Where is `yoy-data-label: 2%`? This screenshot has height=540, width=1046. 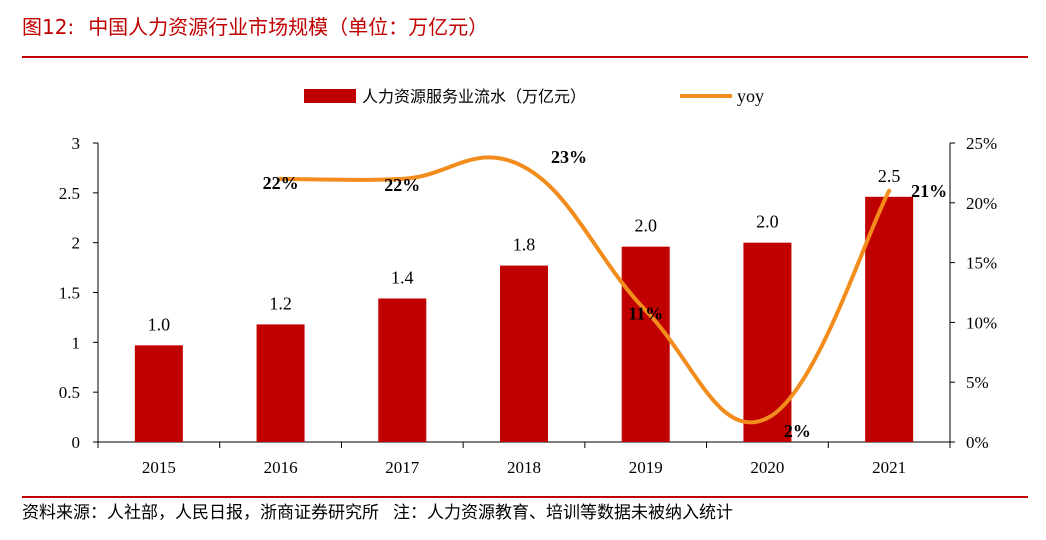 yoy-data-label: 2% is located at coordinates (797, 431).